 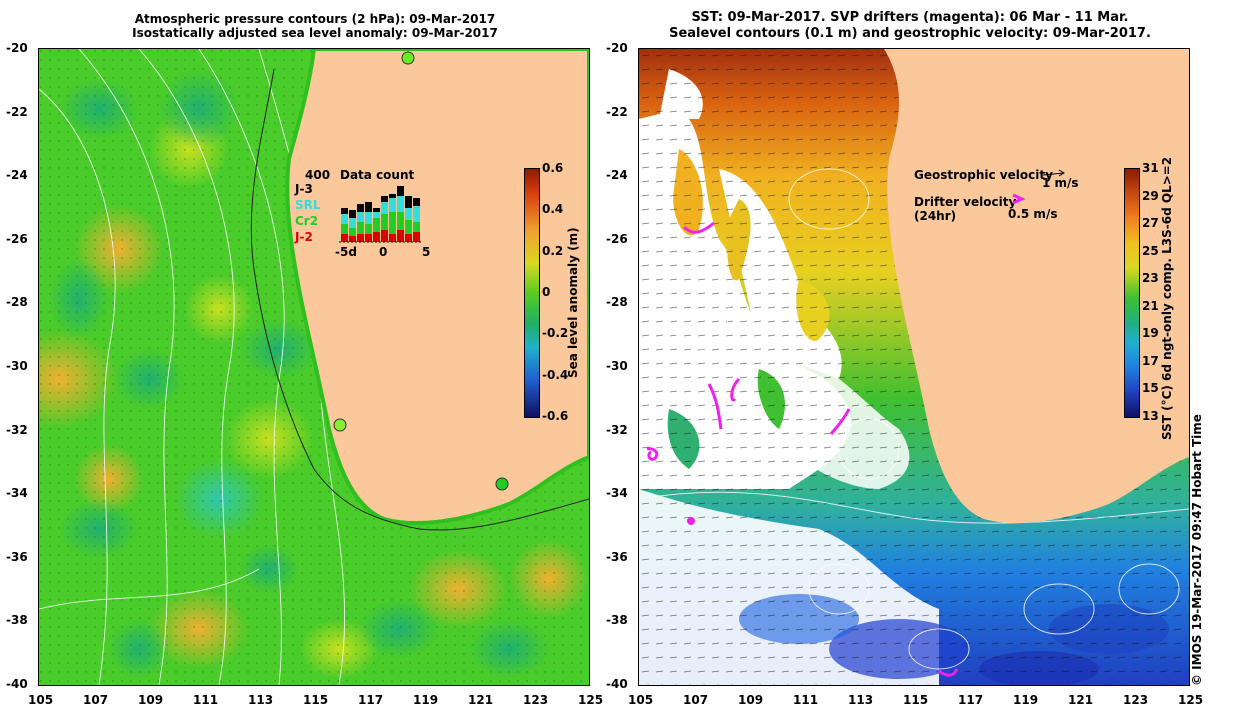 What do you see at coordinates (304, 237) in the screenshot?
I see `legend-j2: J-2` at bounding box center [304, 237].